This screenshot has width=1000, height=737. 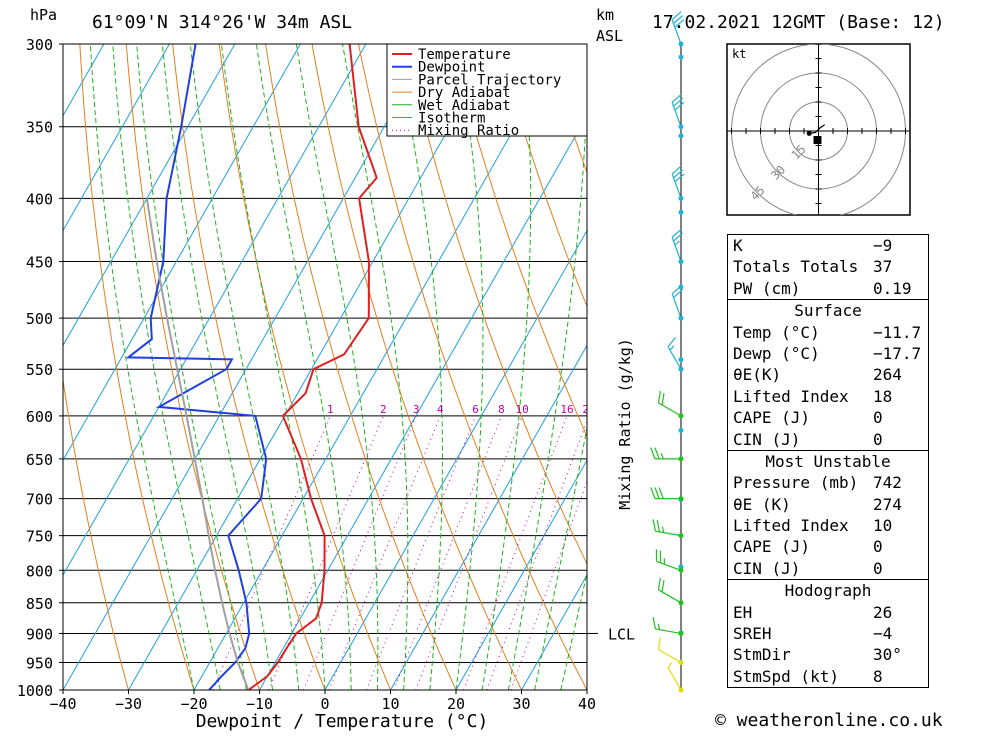 What do you see at coordinates (383, 409) in the screenshot?
I see `mixing-ratio-label: 2` at bounding box center [383, 409].